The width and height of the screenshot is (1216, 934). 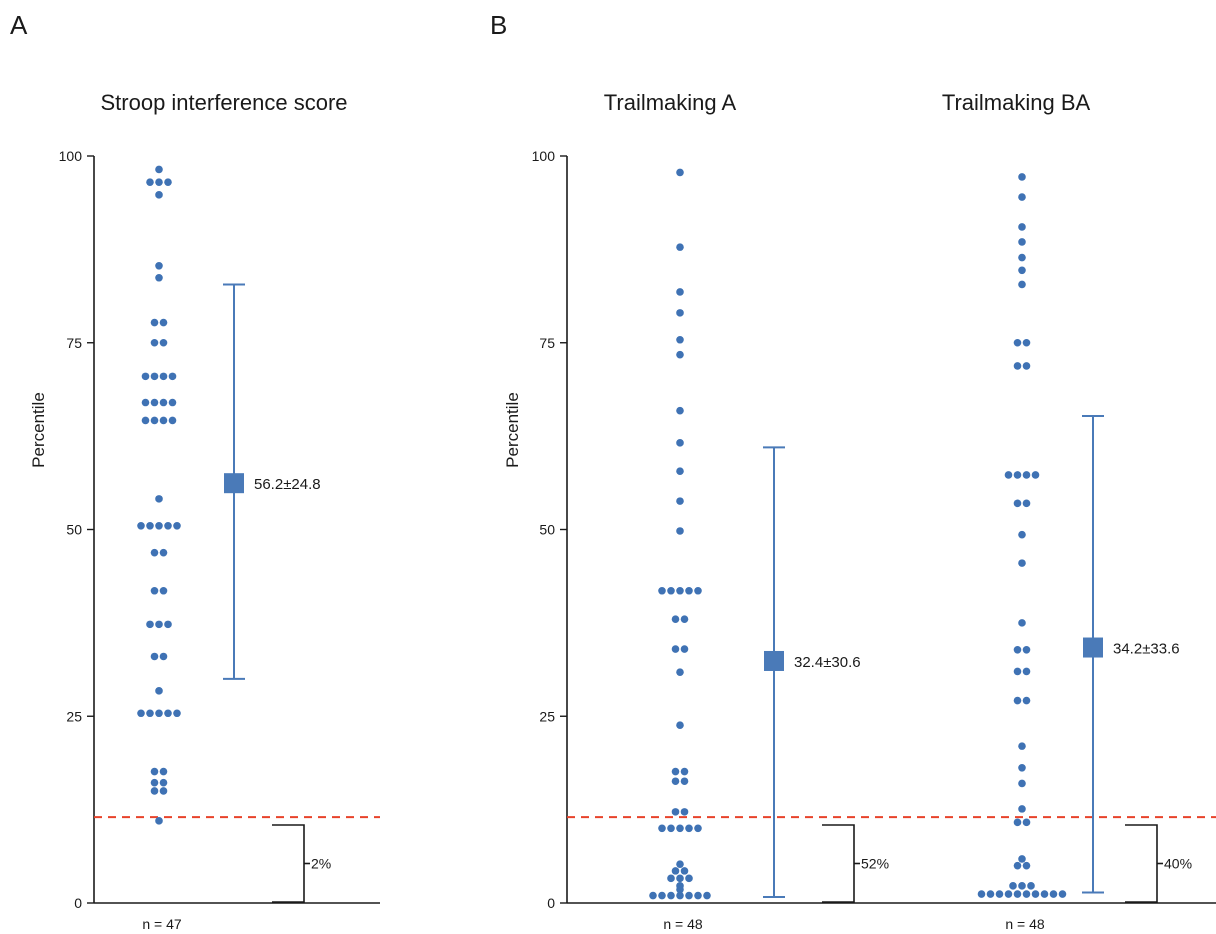 What do you see at coordinates (1025, 924) in the screenshot?
I see `chart-3-n-label: n = 48` at bounding box center [1025, 924].